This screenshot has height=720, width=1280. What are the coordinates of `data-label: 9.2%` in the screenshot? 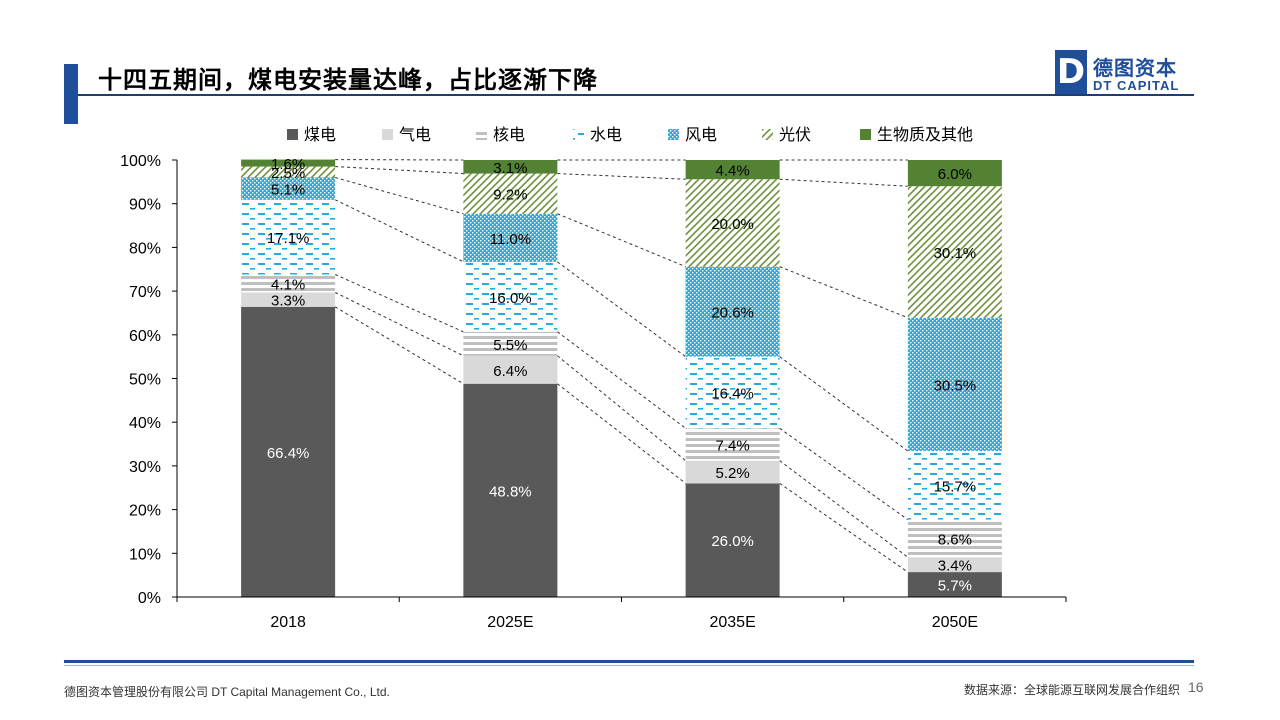 It's located at (510, 195).